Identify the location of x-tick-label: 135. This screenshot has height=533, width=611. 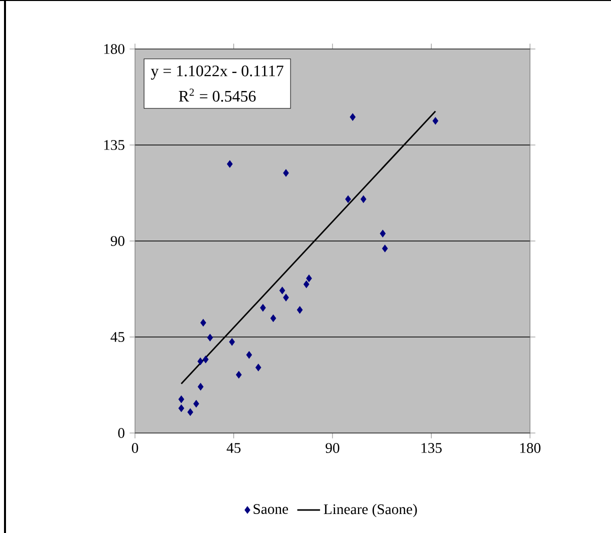
(432, 448).